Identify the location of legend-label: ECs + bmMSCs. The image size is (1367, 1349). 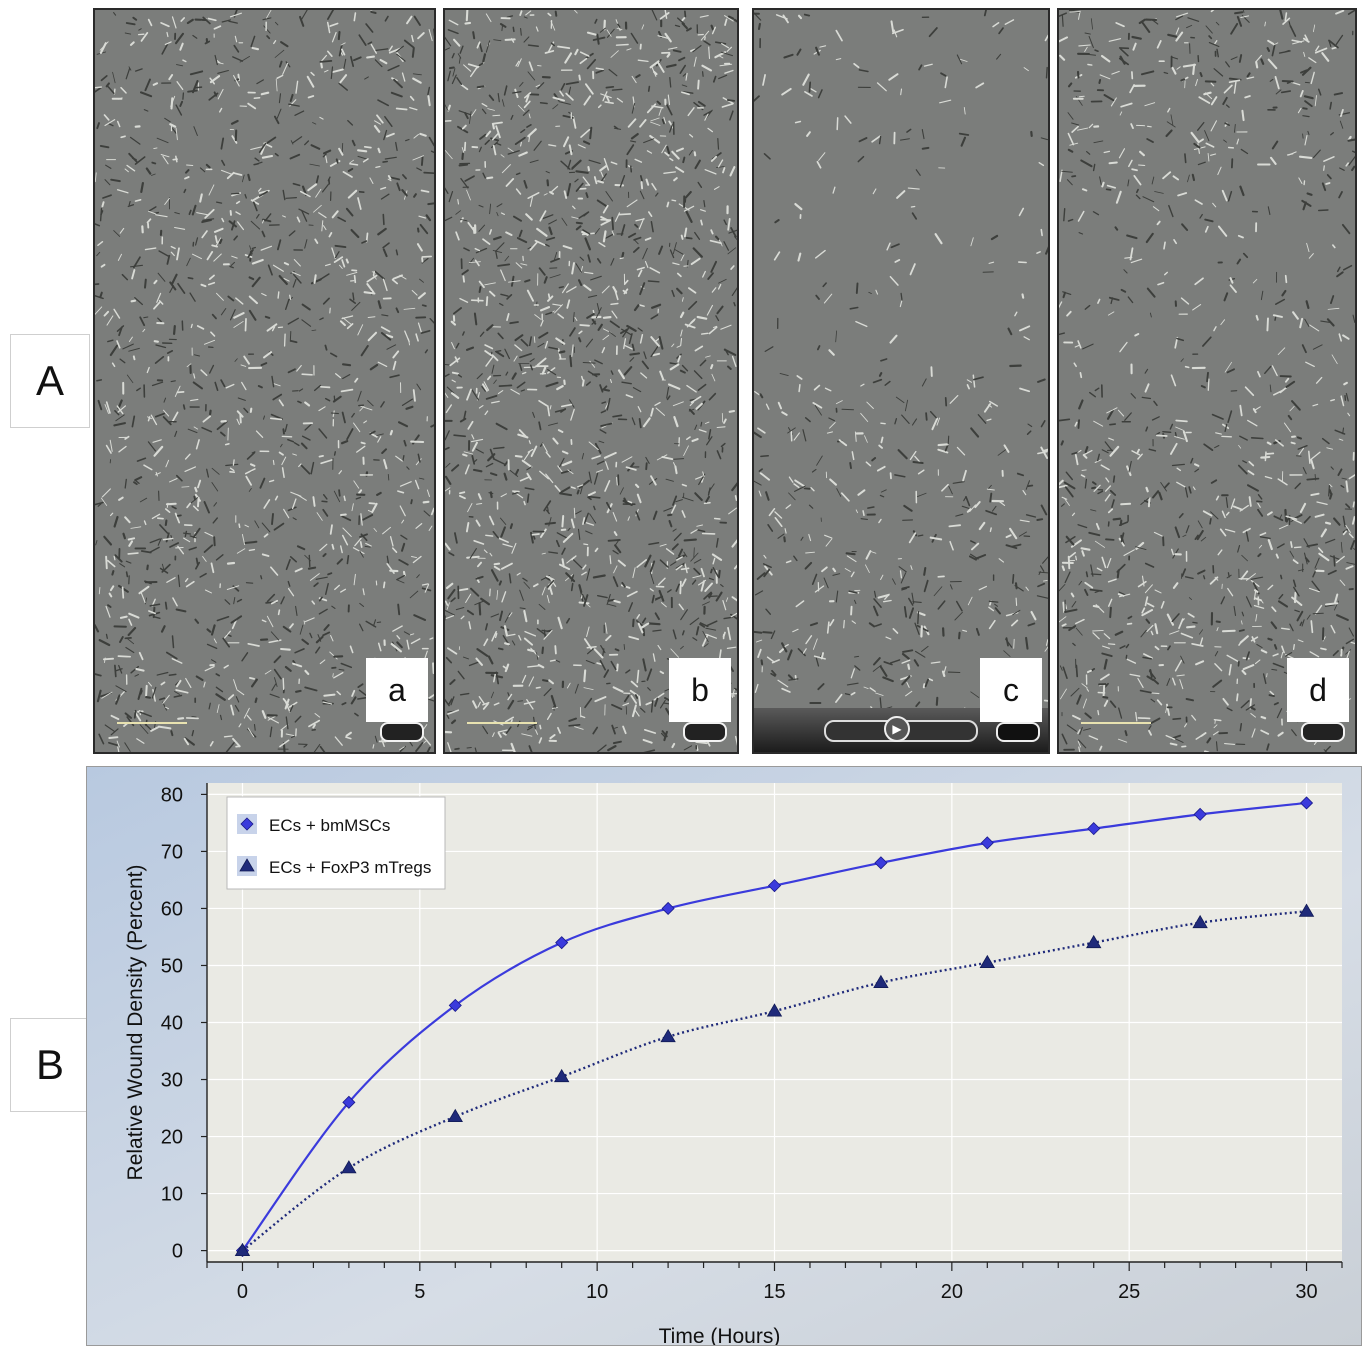
(329, 825).